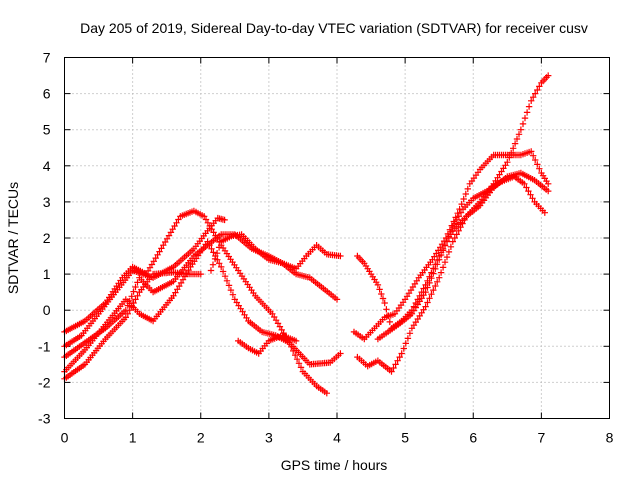 The width and height of the screenshot is (640, 480). What do you see at coordinates (13, 238) in the screenshot?
I see `y-axis-label: SDTVAR / TECUs` at bounding box center [13, 238].